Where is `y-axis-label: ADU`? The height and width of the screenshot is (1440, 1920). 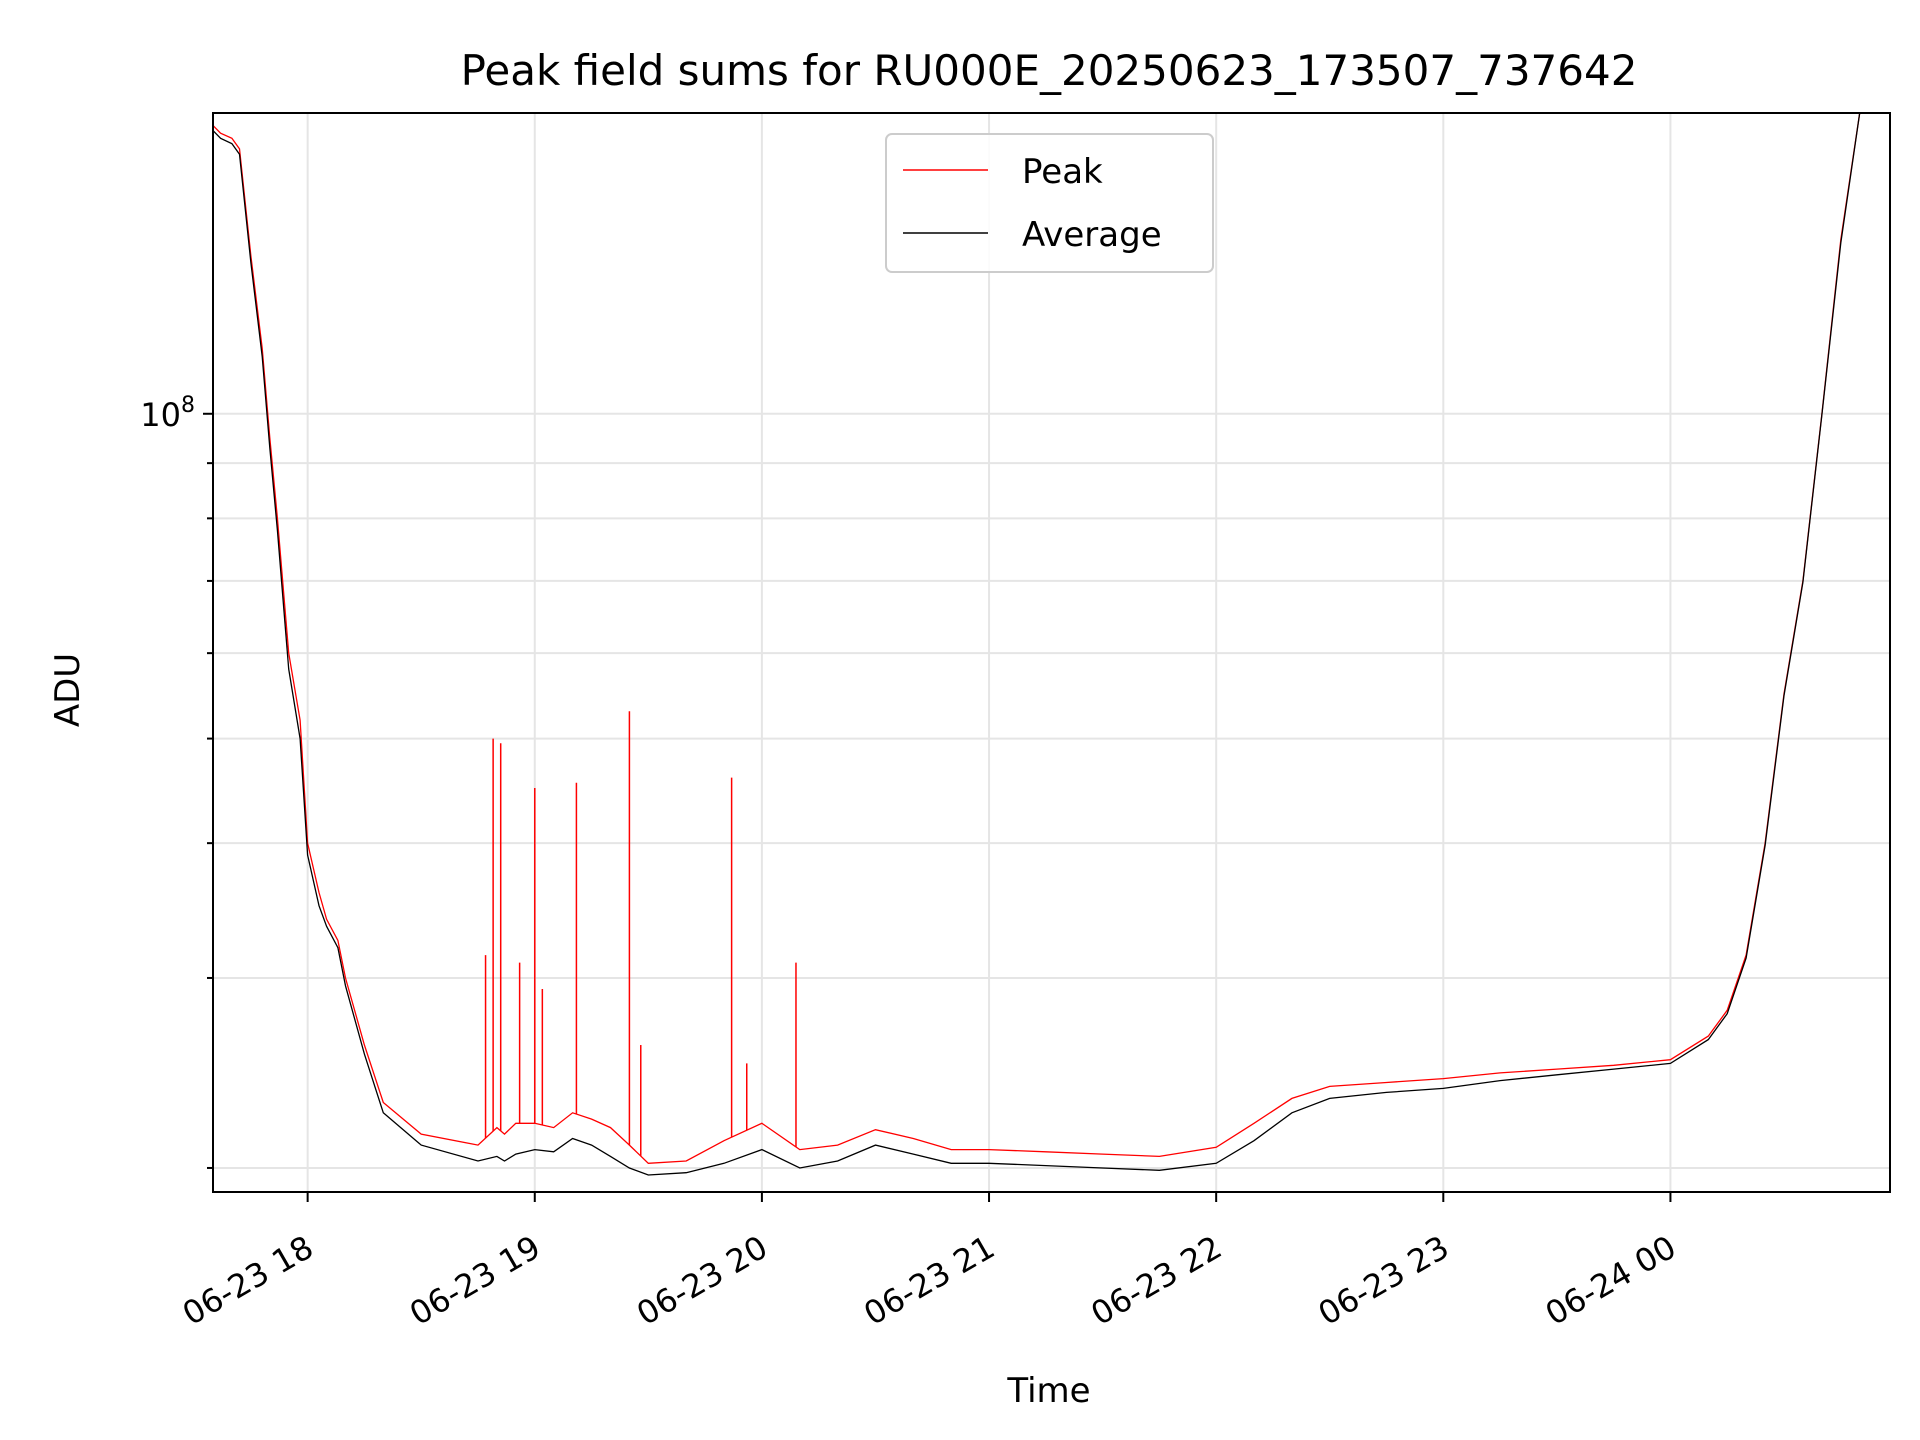
y-axis-label: ADU is located at coordinates (68, 690).